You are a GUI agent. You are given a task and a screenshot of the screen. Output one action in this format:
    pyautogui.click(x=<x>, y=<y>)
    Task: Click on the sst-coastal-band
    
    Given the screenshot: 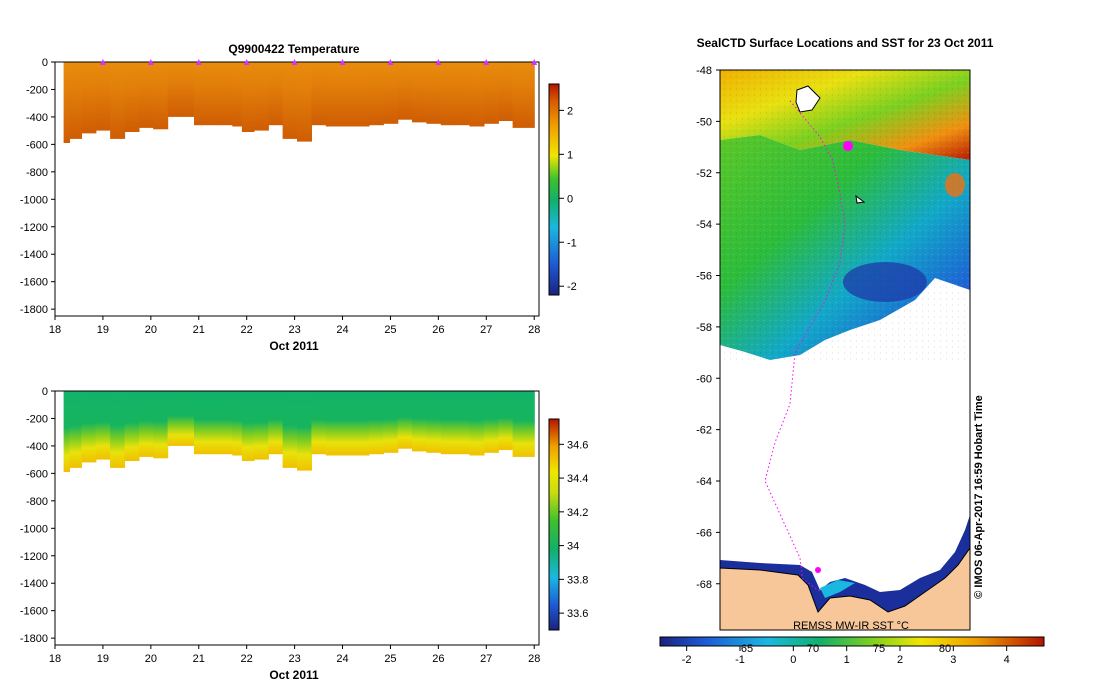 What is the action you would take?
    pyautogui.click(x=845, y=563)
    